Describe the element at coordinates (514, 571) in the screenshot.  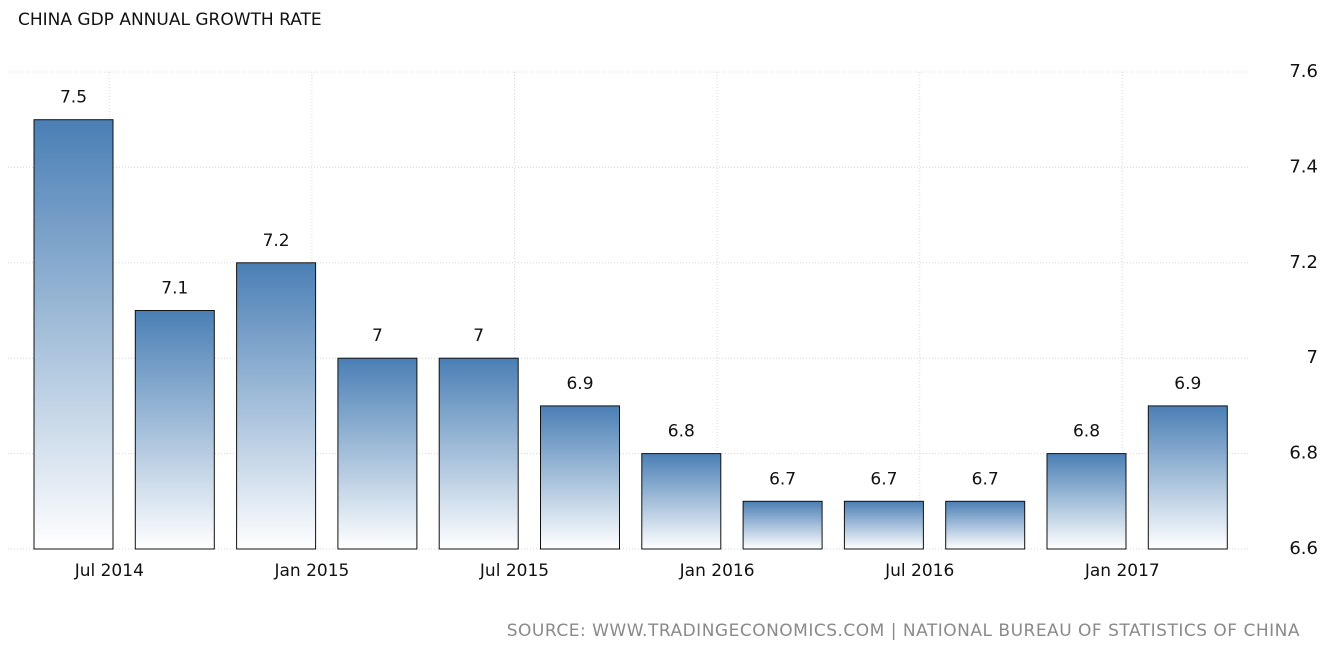
I see `x-tick-label: Jul 2015` at that location.